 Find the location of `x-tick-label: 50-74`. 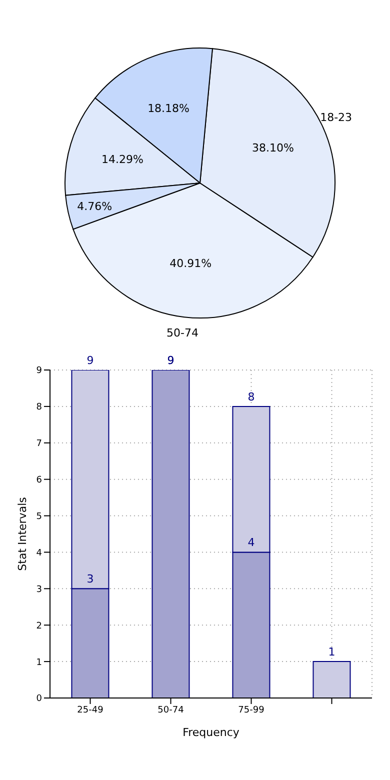

x-tick-label: 50-74 is located at coordinates (171, 710).